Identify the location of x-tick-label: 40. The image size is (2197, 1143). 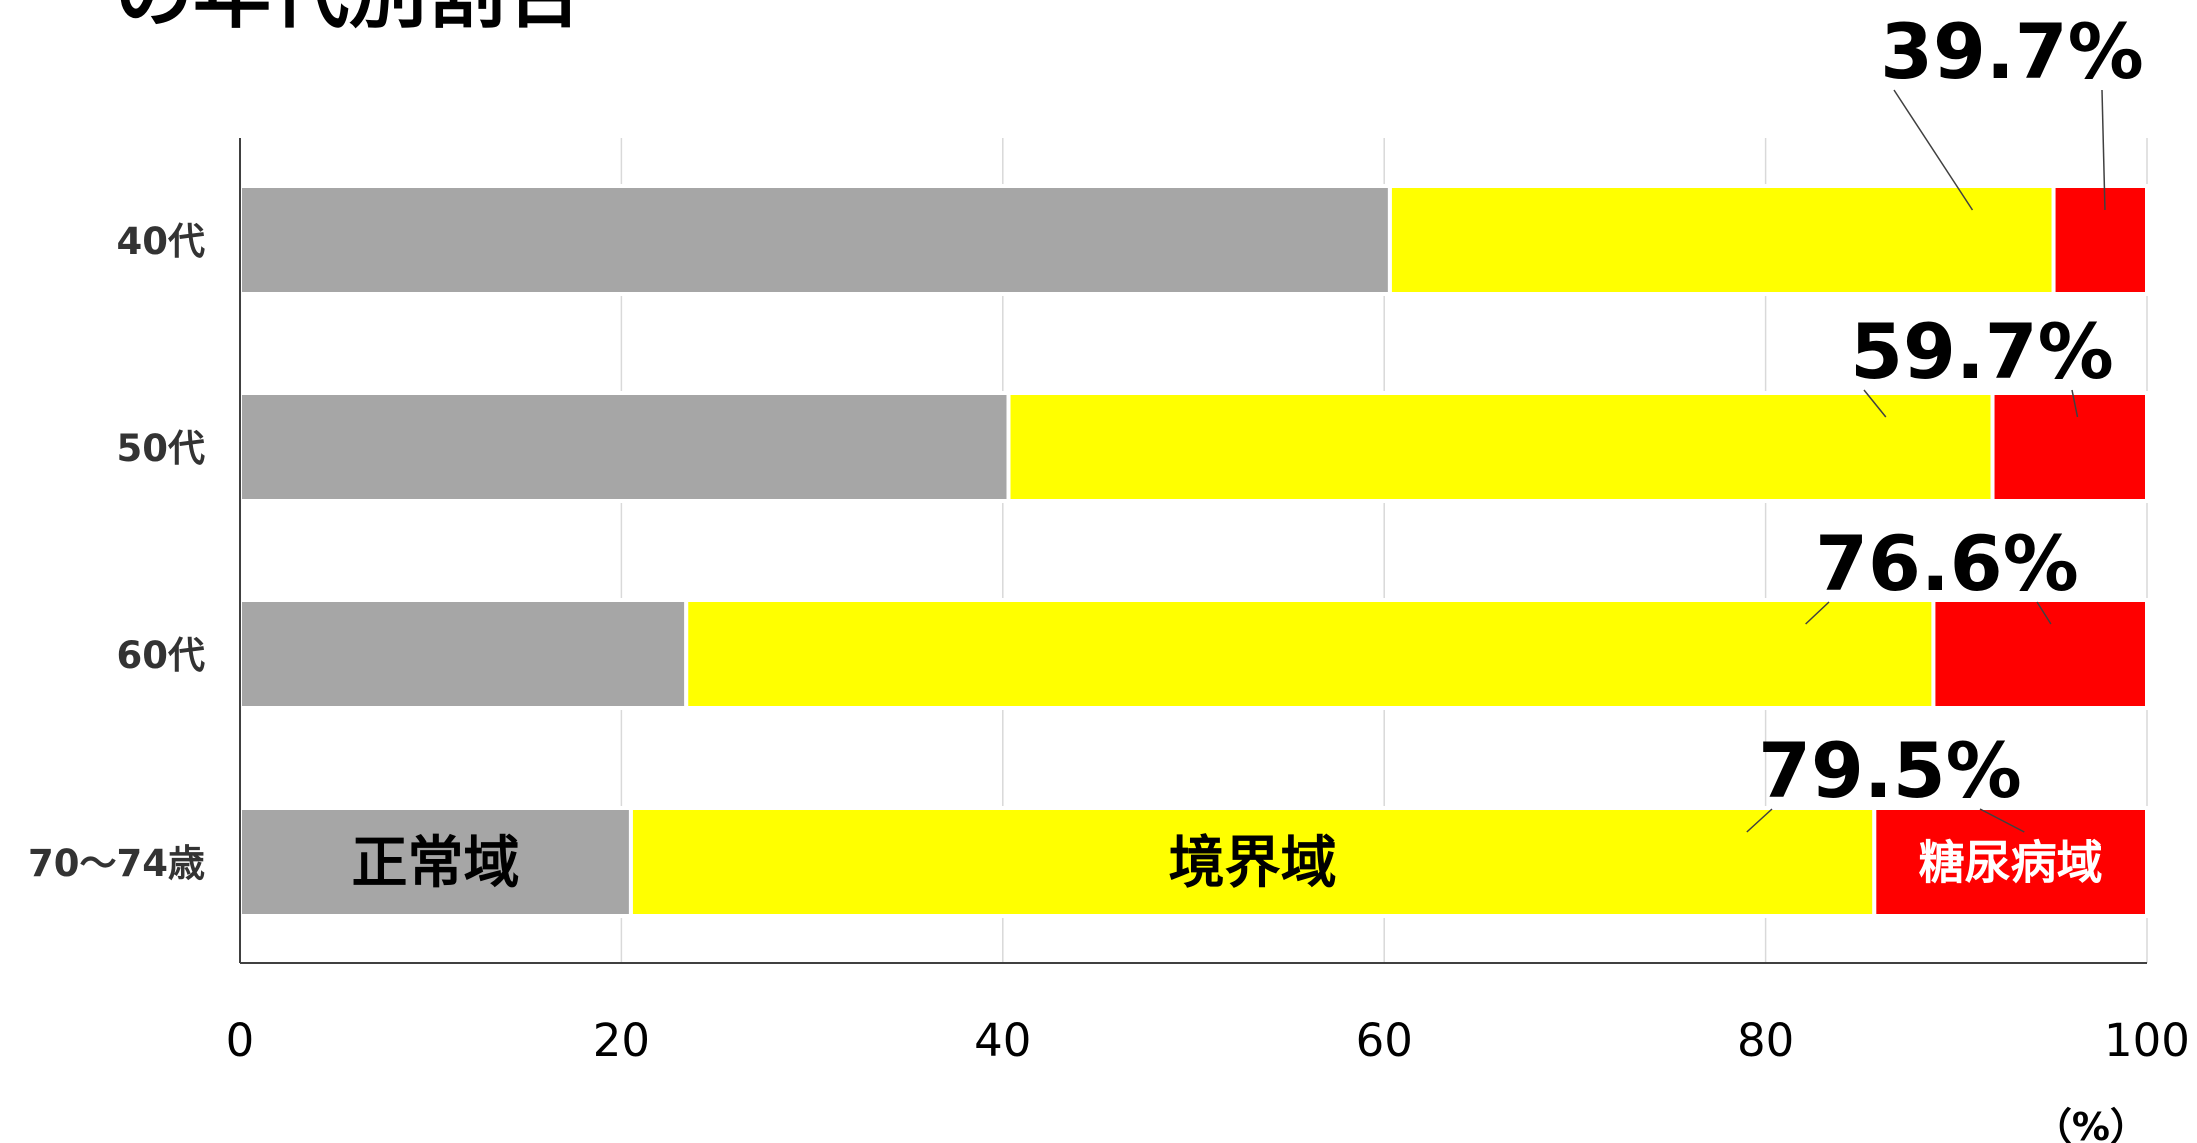
(1002, 1040).